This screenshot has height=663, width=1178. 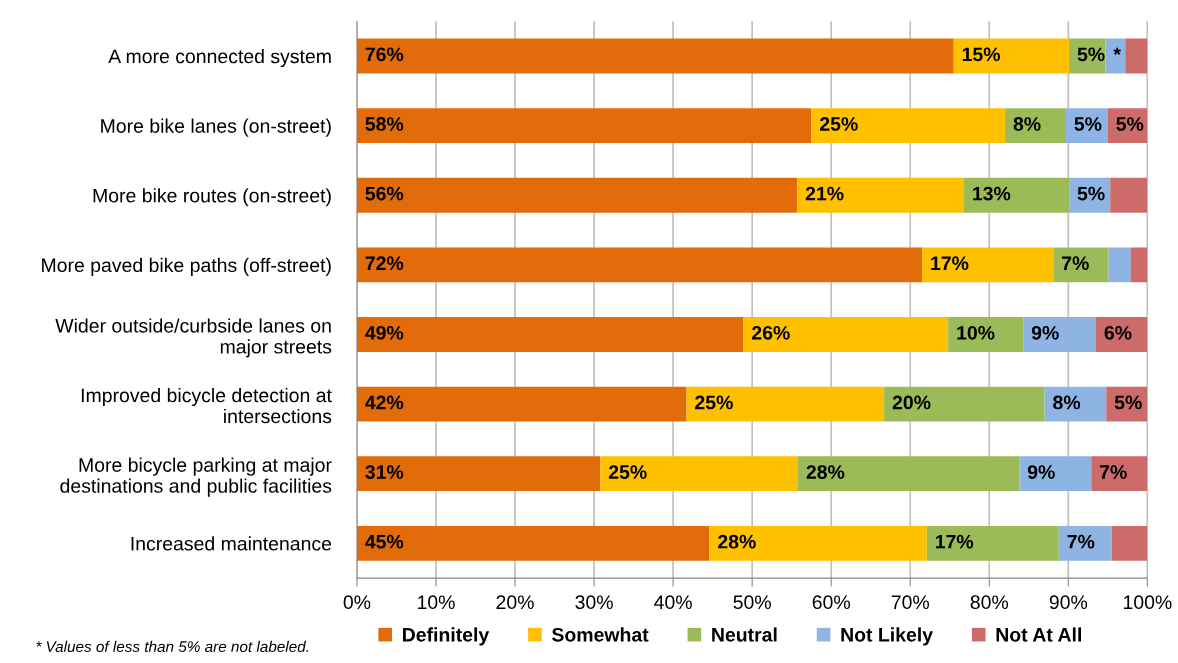 I want to click on x-tick-label: 30%, so click(x=594, y=602).